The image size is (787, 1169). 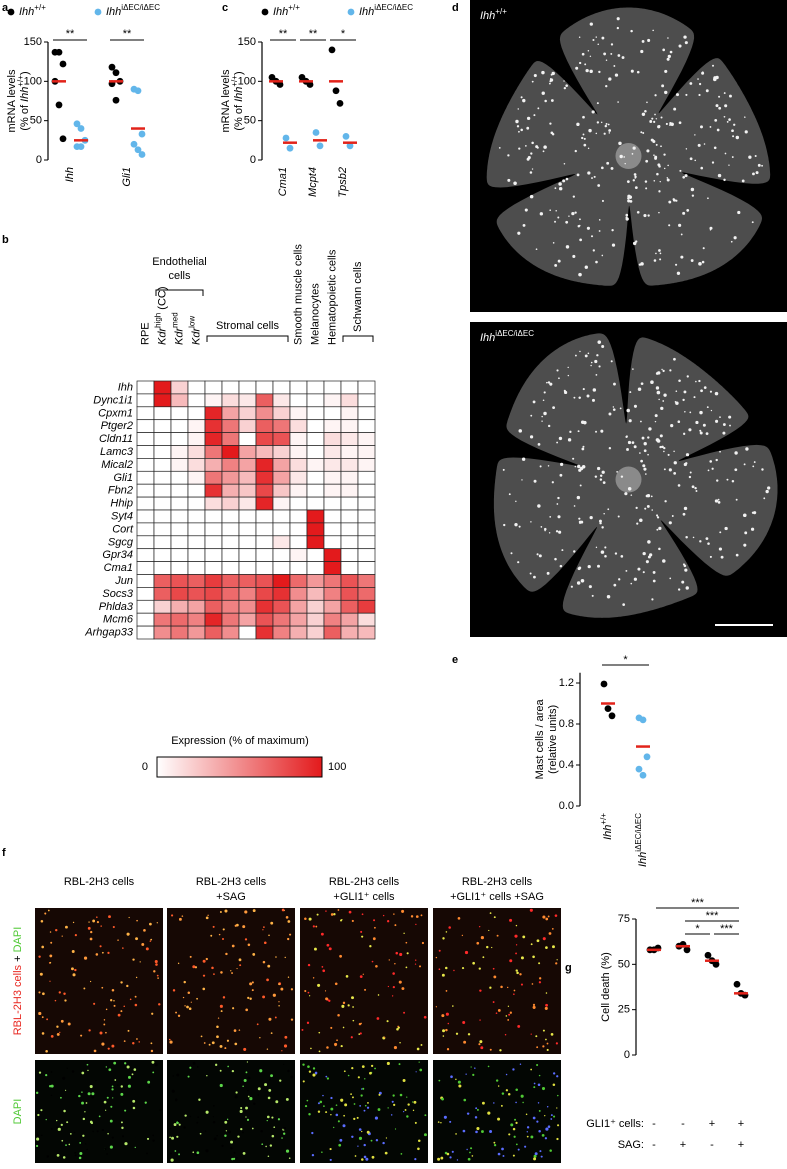 I want to click on row-label: DAPI, so click(x=18, y=1112).